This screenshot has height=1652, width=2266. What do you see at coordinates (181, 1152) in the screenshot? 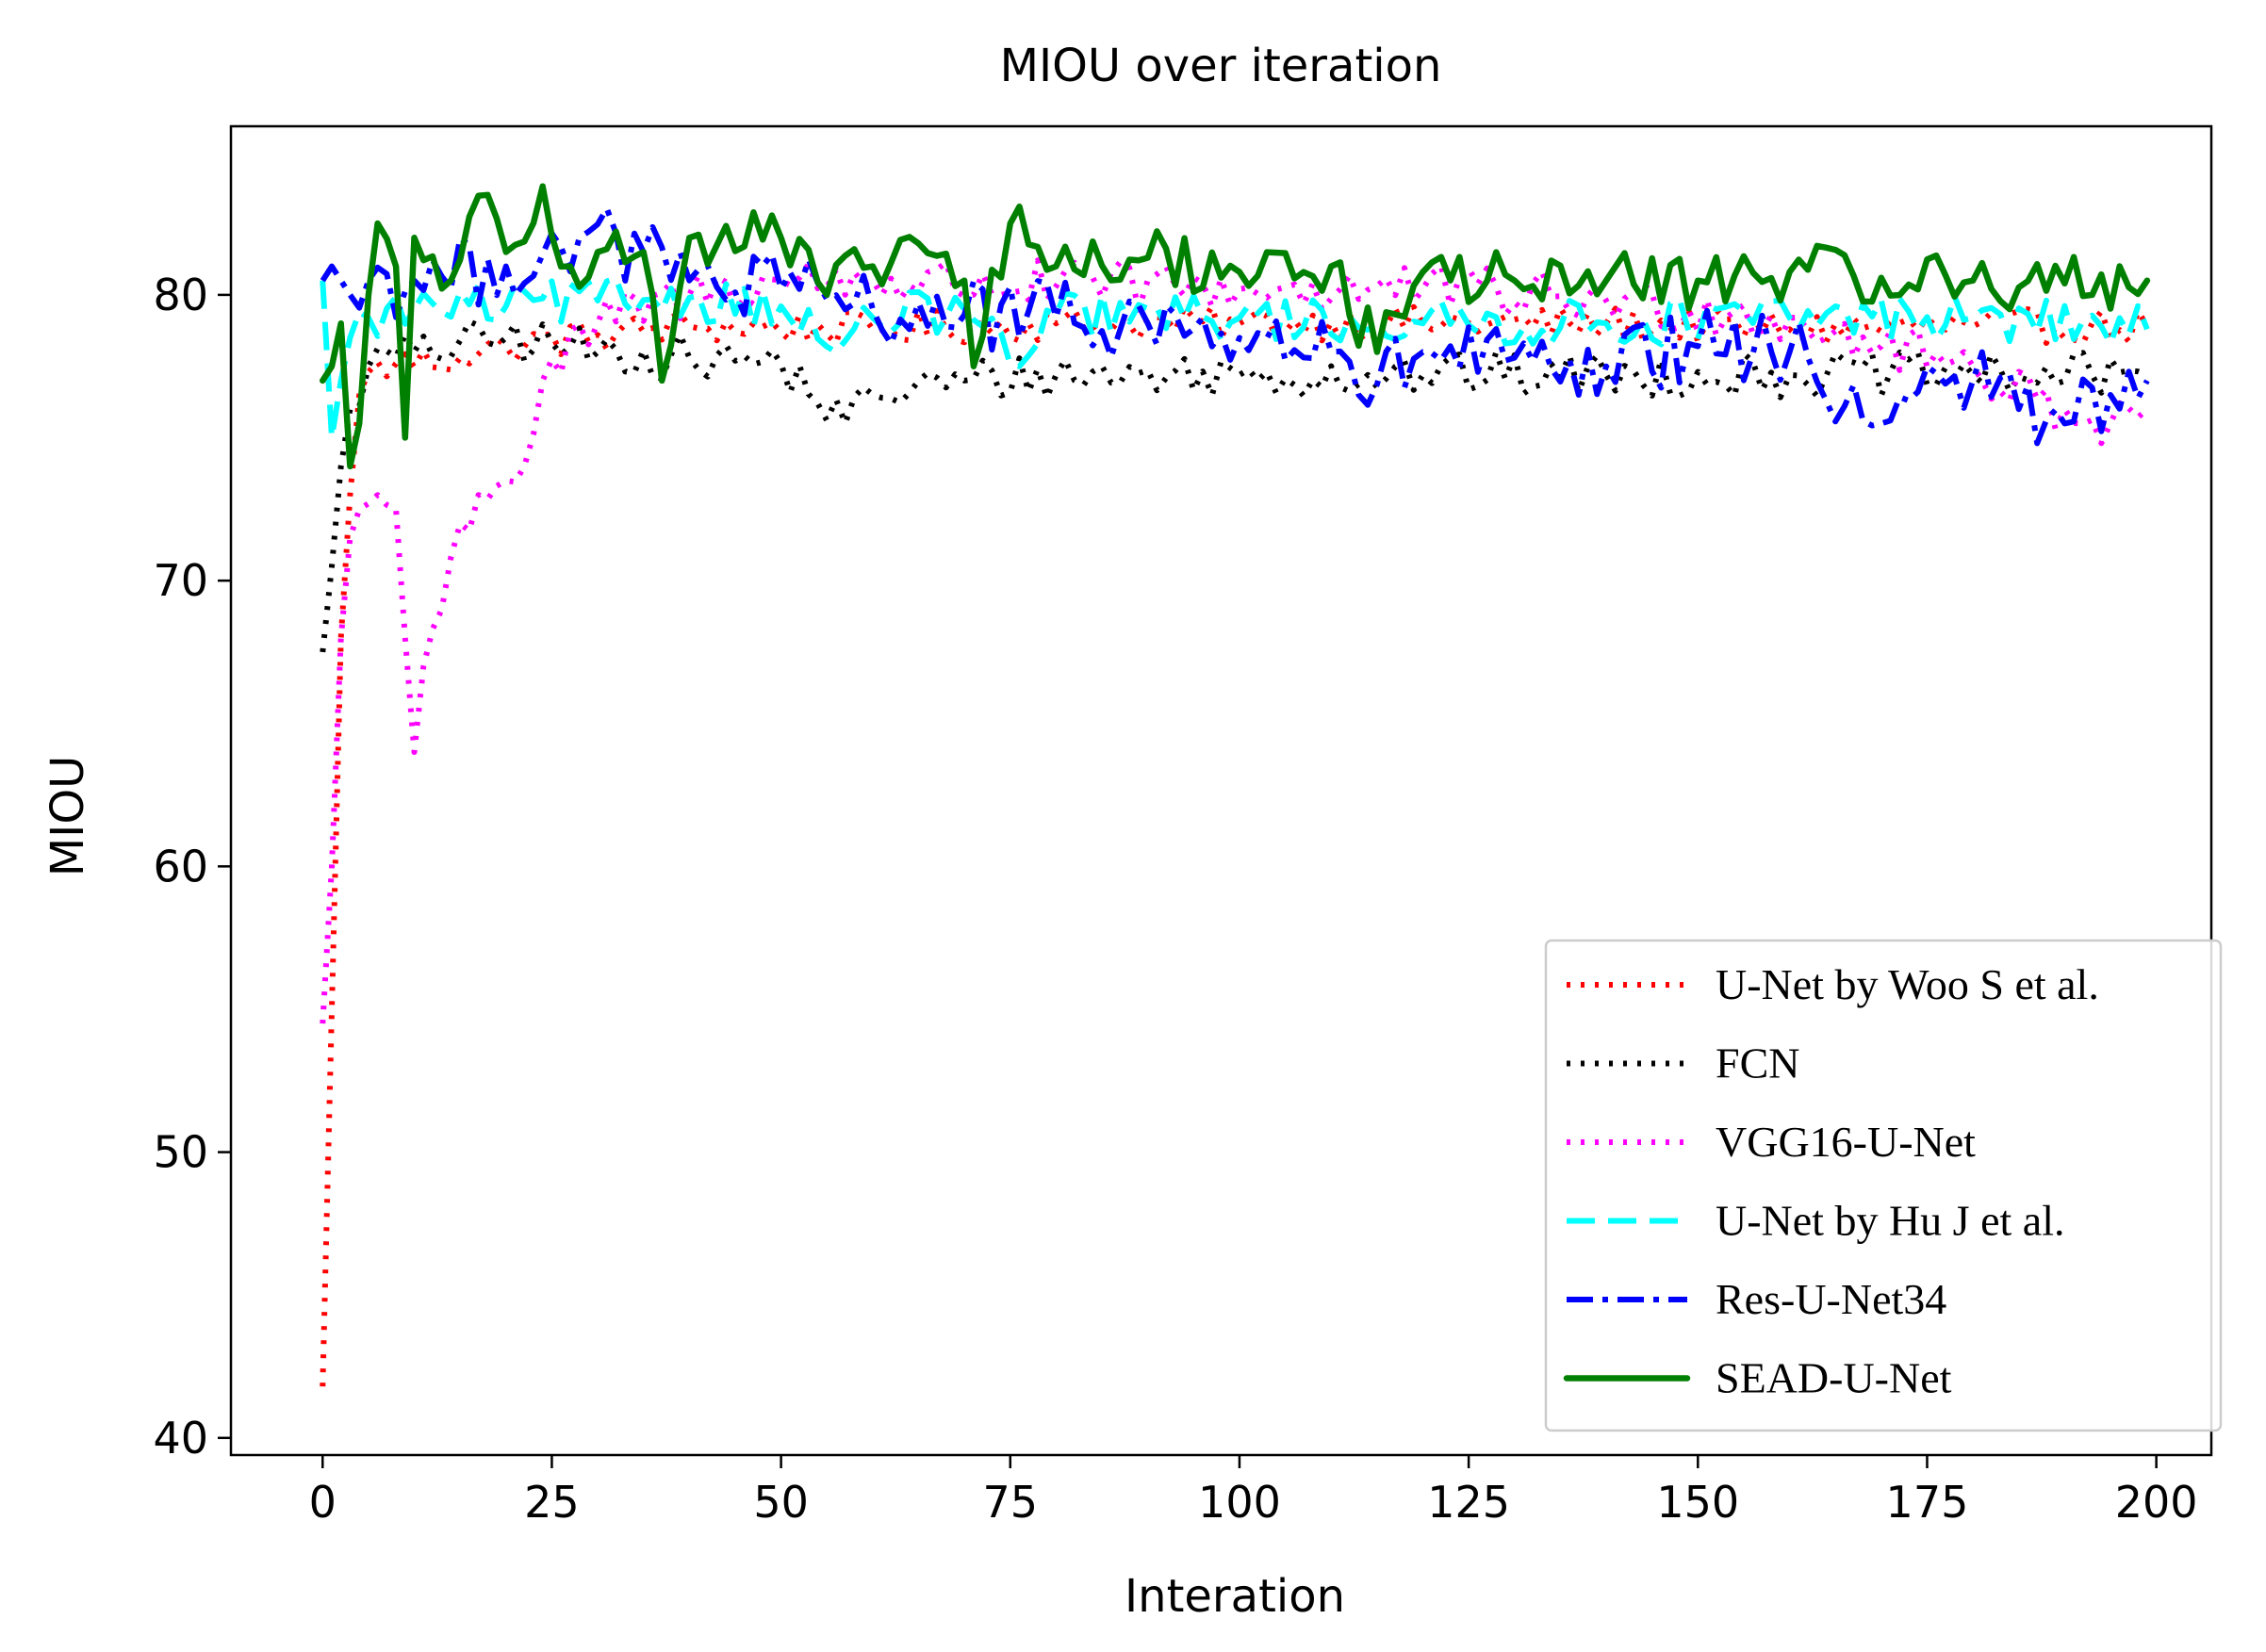
I see `y-tick-label: 50` at bounding box center [181, 1152].